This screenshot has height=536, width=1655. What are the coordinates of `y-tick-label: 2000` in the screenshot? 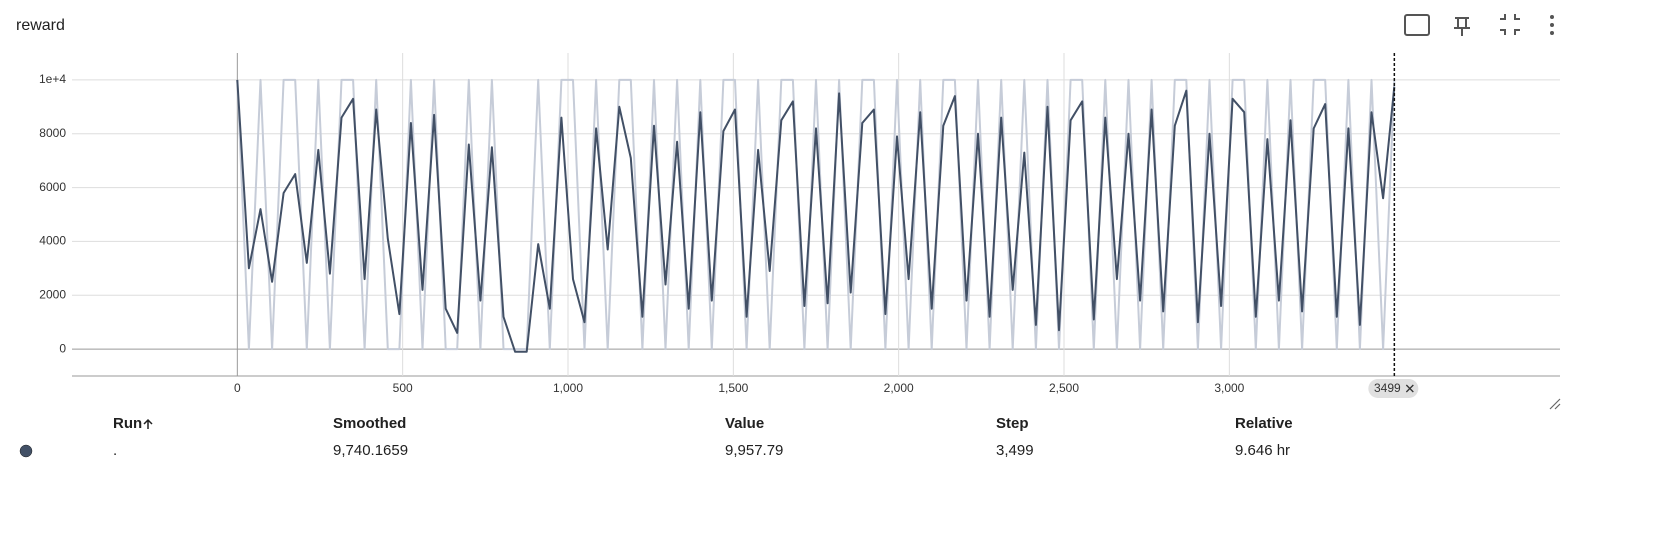 It's located at (52, 294).